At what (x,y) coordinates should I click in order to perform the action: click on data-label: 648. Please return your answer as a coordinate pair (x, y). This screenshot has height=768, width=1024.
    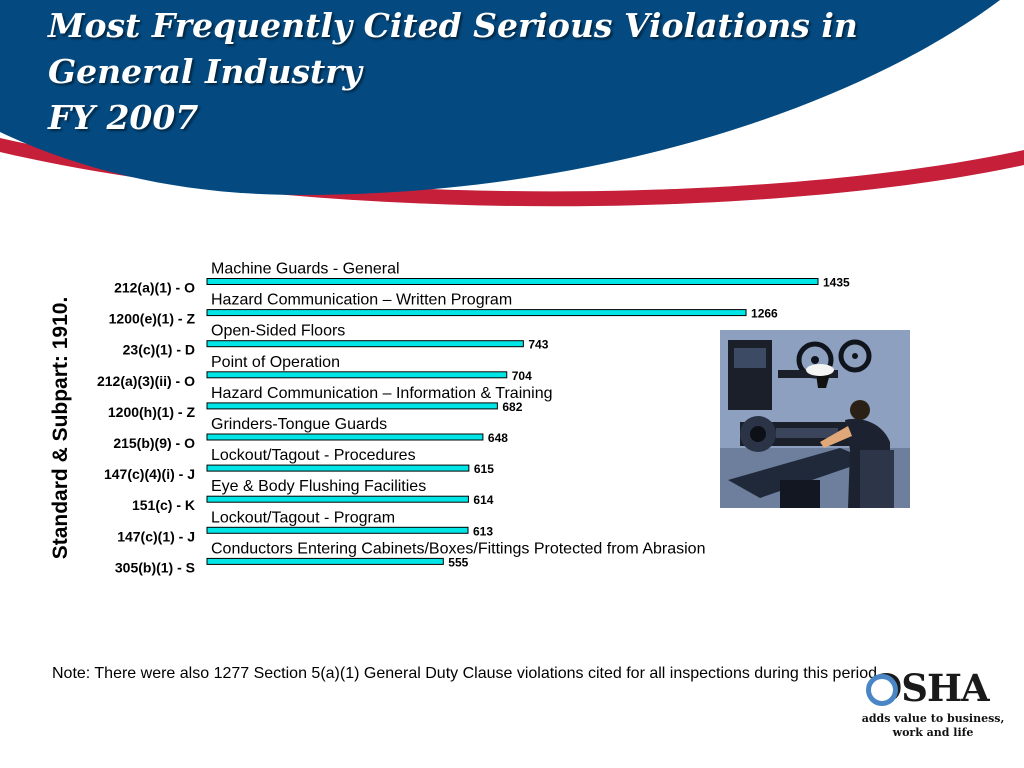
    Looking at the image, I should click on (498, 438).